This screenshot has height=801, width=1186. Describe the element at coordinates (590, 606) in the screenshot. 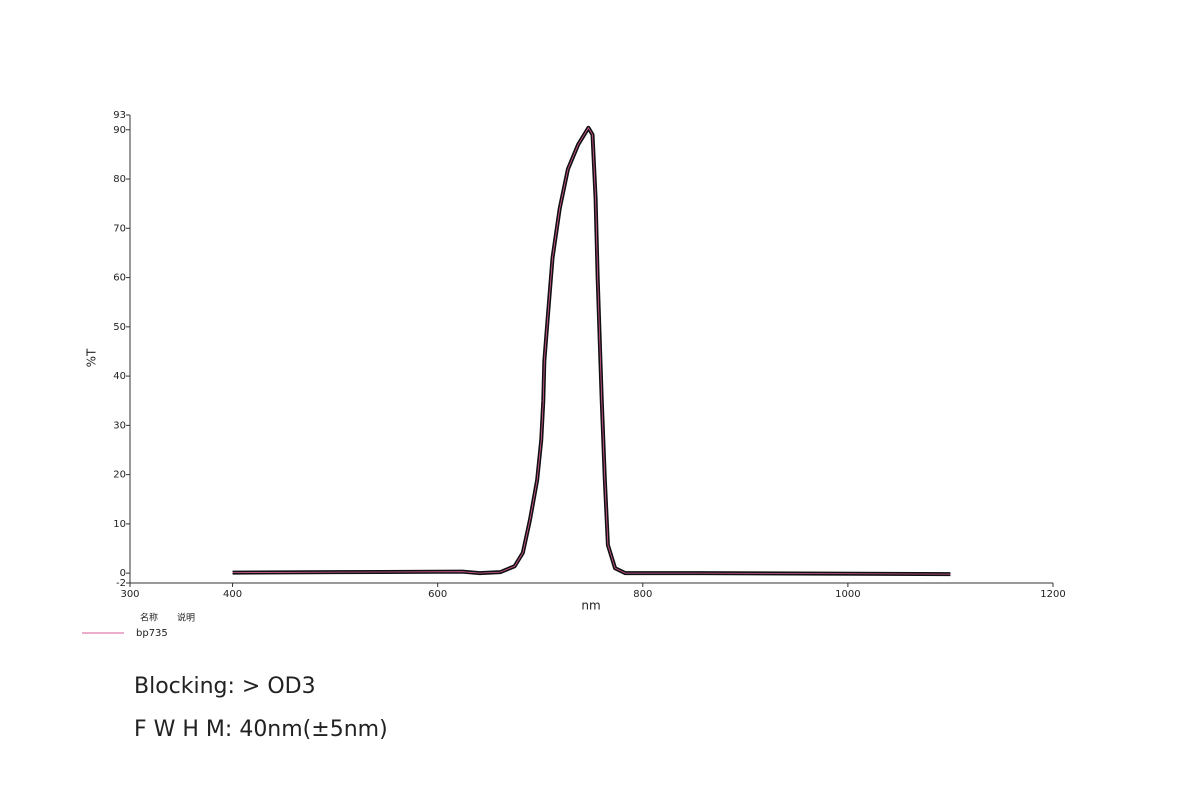

I see `x-axis-label: nm` at that location.